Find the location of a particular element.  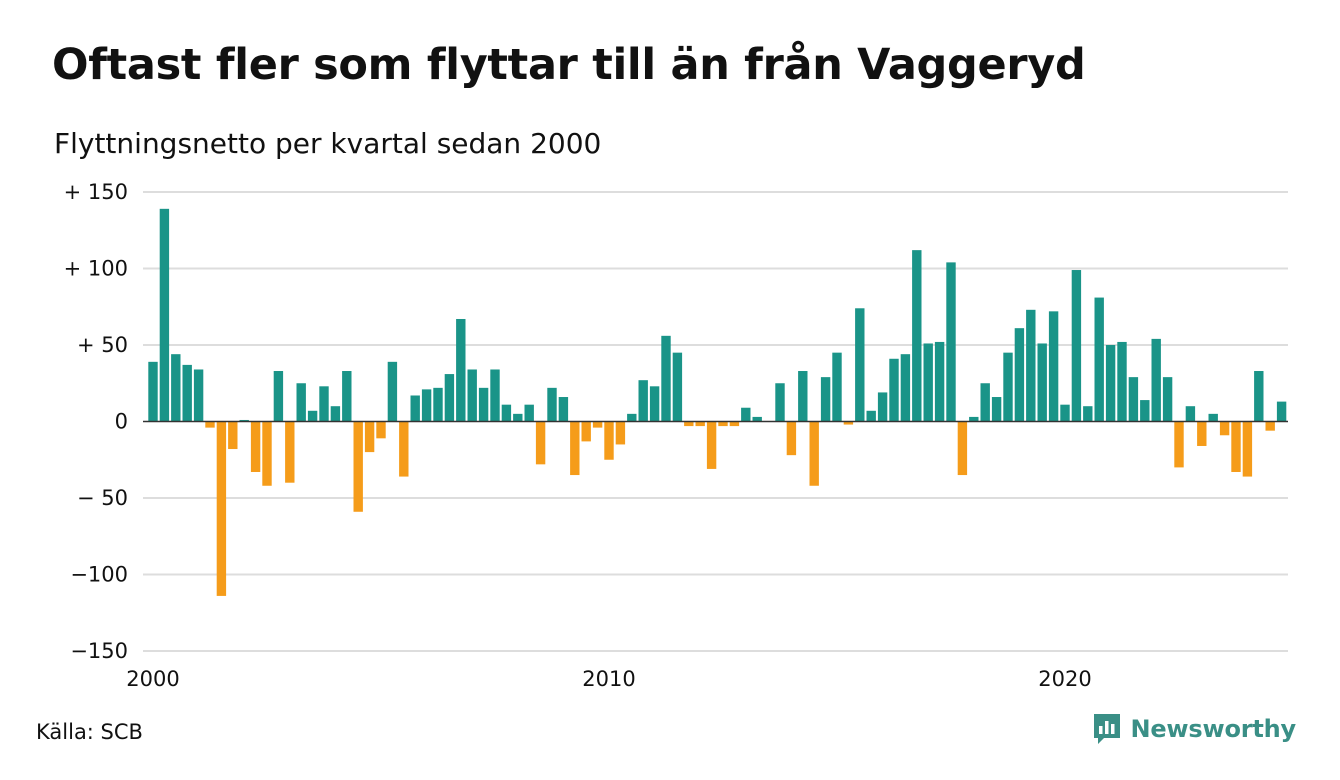

x-tick-label: 2010 is located at coordinates (608, 679).